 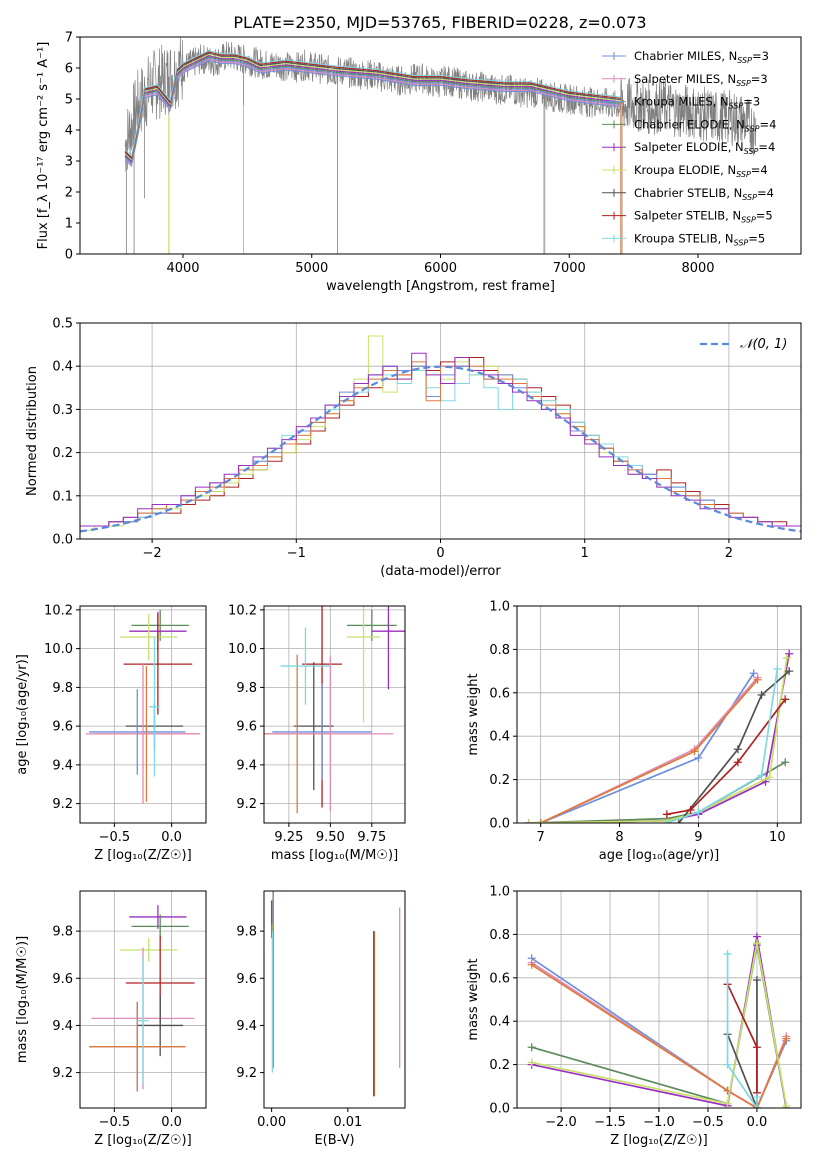 What do you see at coordinates (440, 449) in the screenshot?
I see `gaussian-reference-curve` at bounding box center [440, 449].